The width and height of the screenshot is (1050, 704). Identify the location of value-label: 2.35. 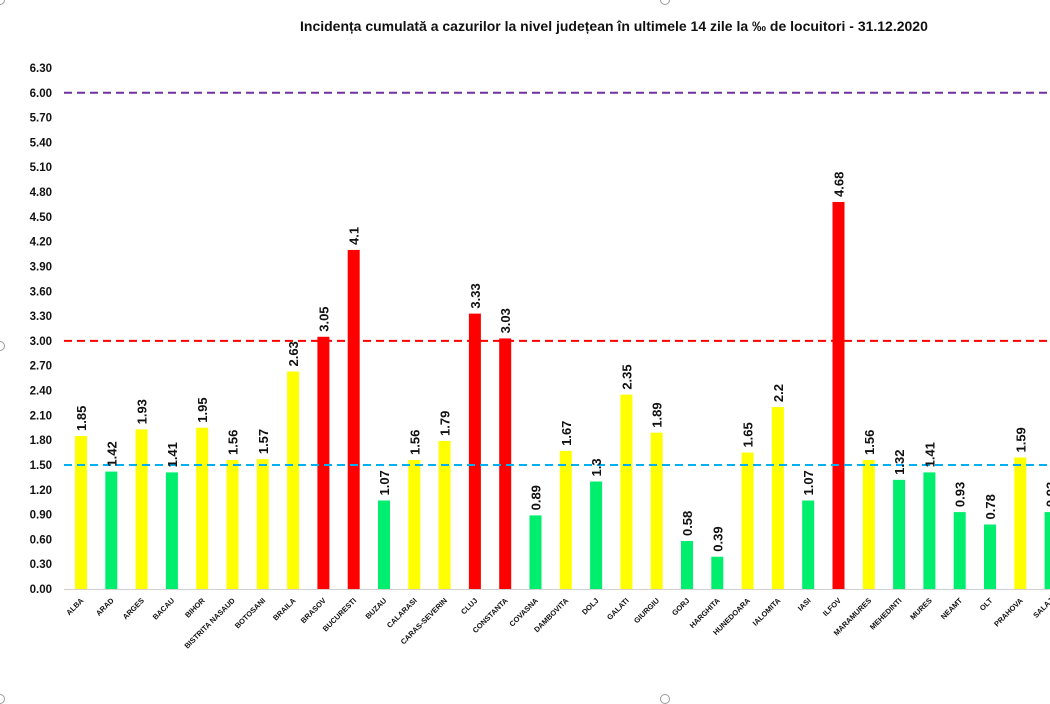
(626, 376).